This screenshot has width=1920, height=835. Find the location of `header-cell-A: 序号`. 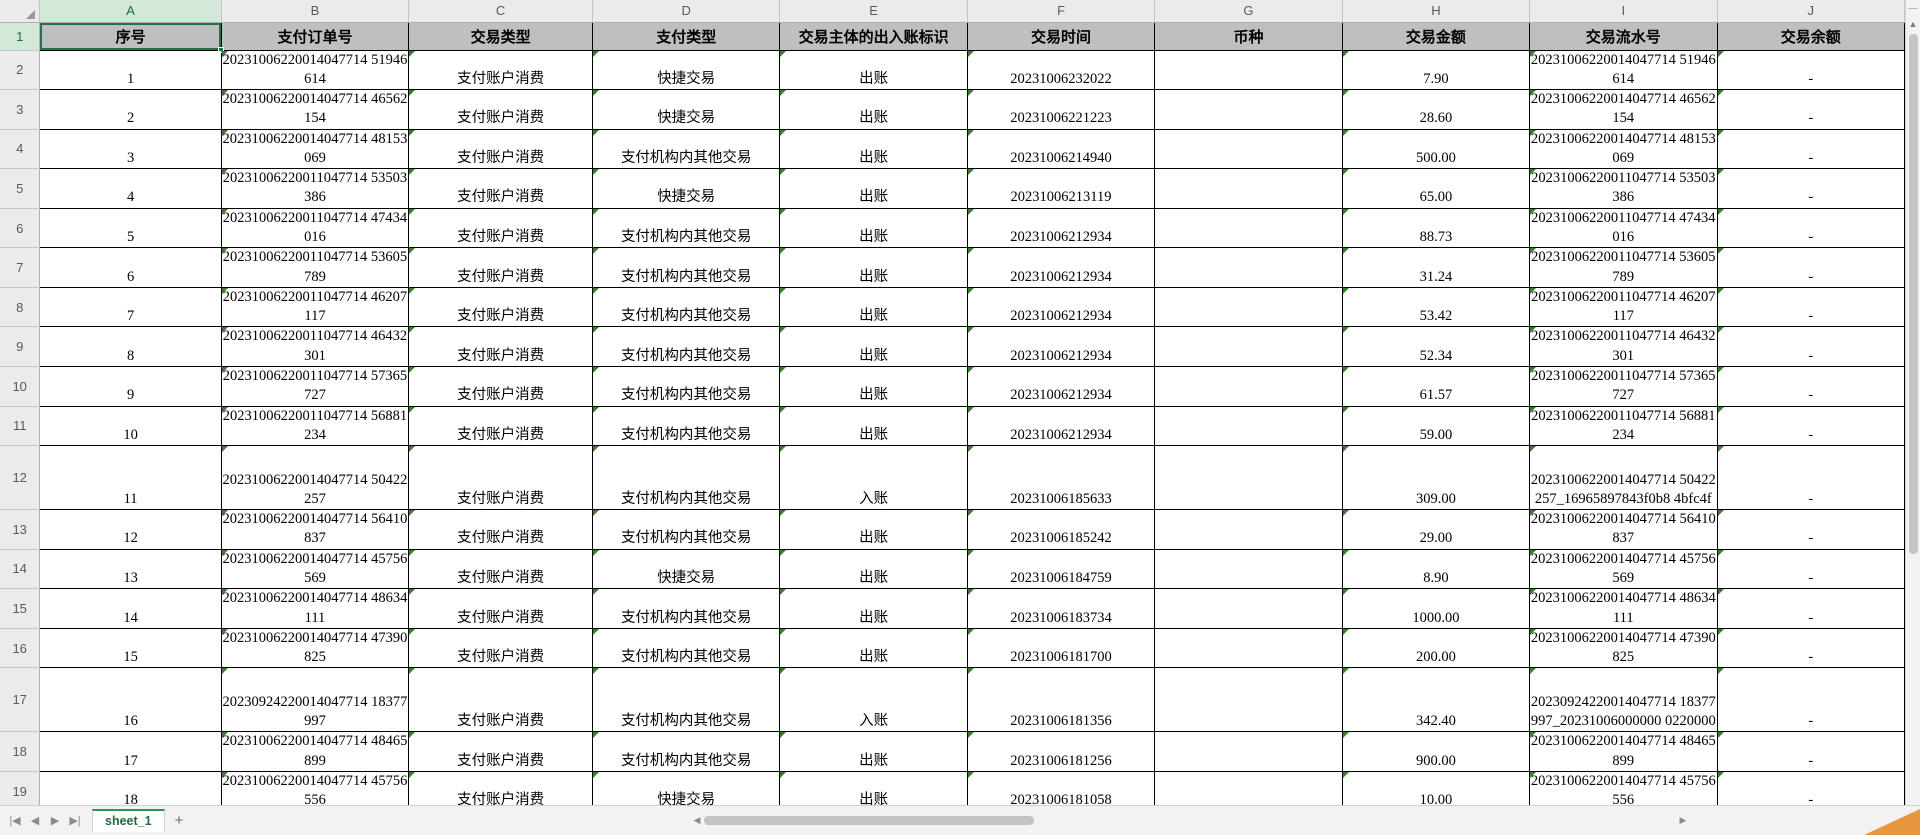

header-cell-A: 序号 is located at coordinates (131, 37).